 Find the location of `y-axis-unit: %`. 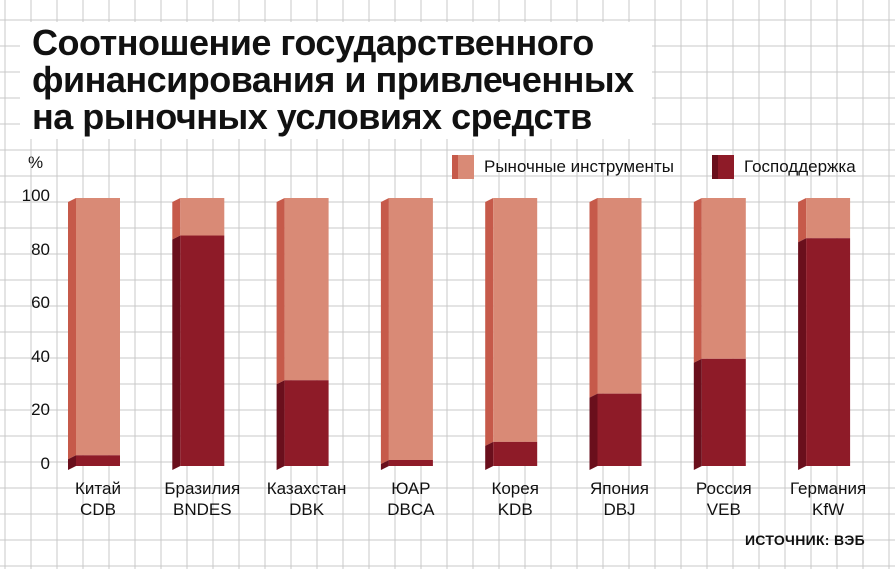

y-axis-unit: % is located at coordinates (36, 162).